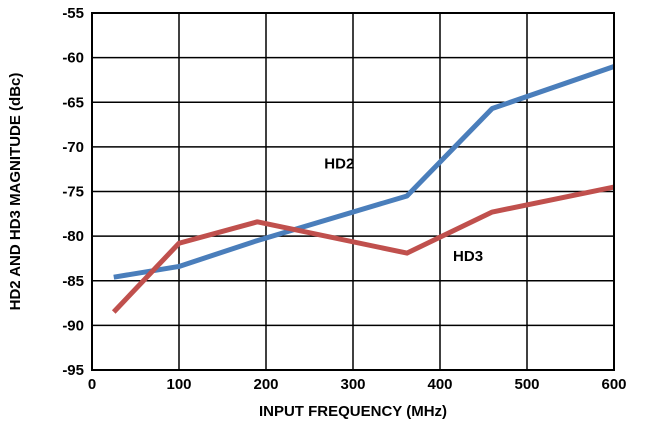 The image size is (647, 428). Describe the element at coordinates (15, 192) in the screenshot. I see `y-axis-title: HD2 AND HD3 MAGNITUDE (dBc)` at that location.